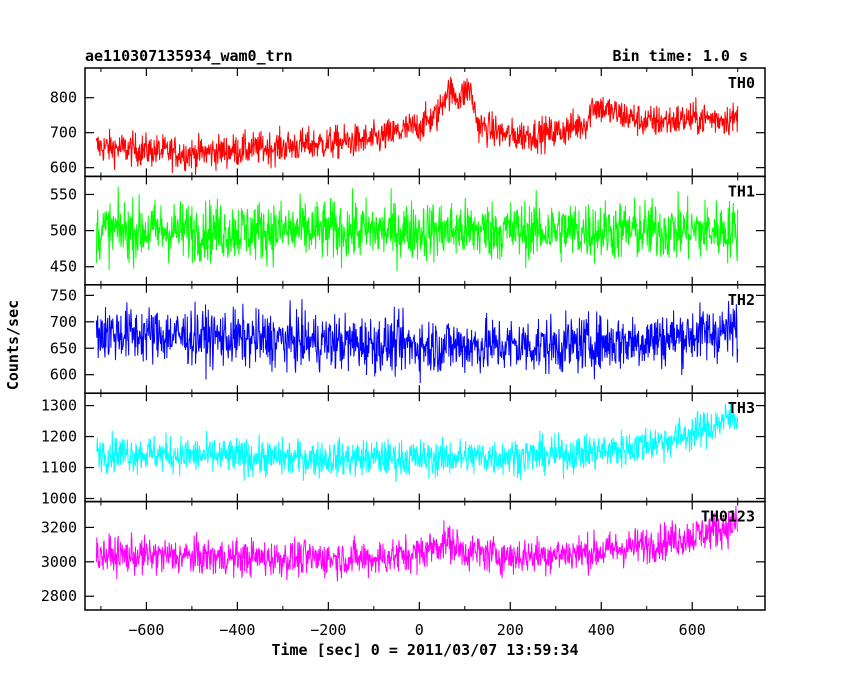 This screenshot has height=680, width=850. Describe the element at coordinates (417, 442) in the screenshot. I see `series-th3-line` at that location.